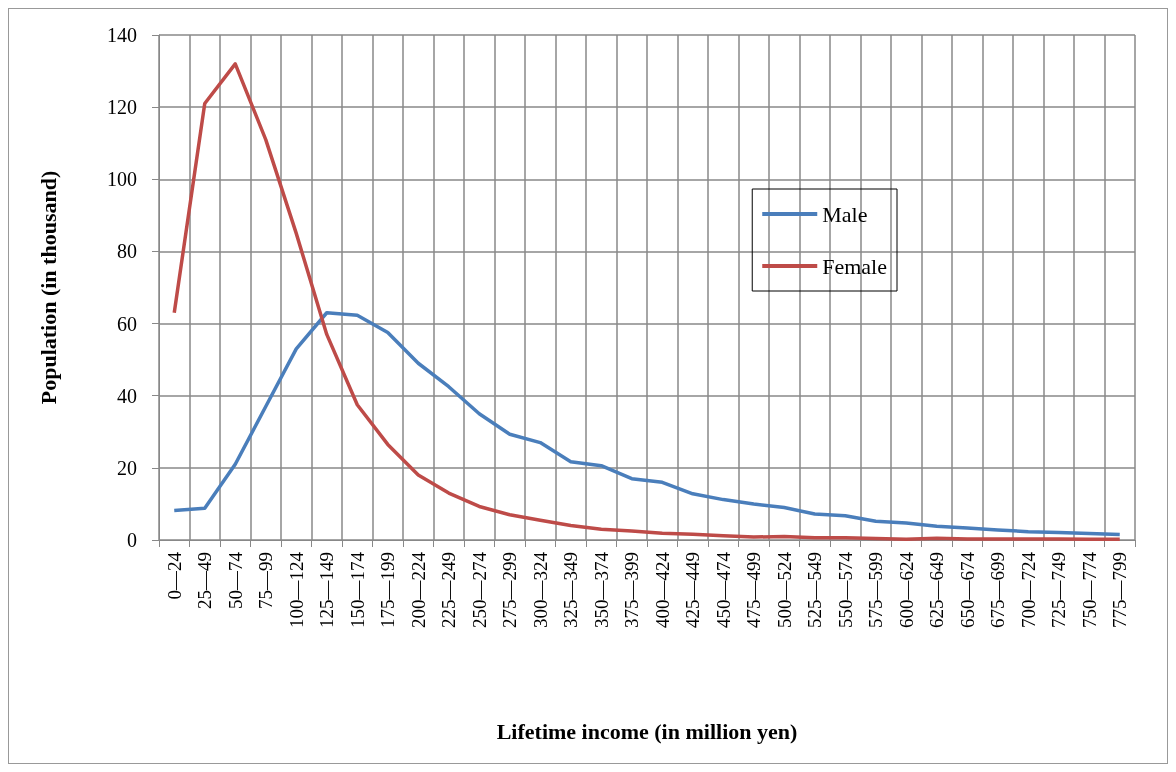 The width and height of the screenshot is (1176, 772). What do you see at coordinates (296, 589) in the screenshot?
I see `x-tick-label: 100—124` at bounding box center [296, 589].